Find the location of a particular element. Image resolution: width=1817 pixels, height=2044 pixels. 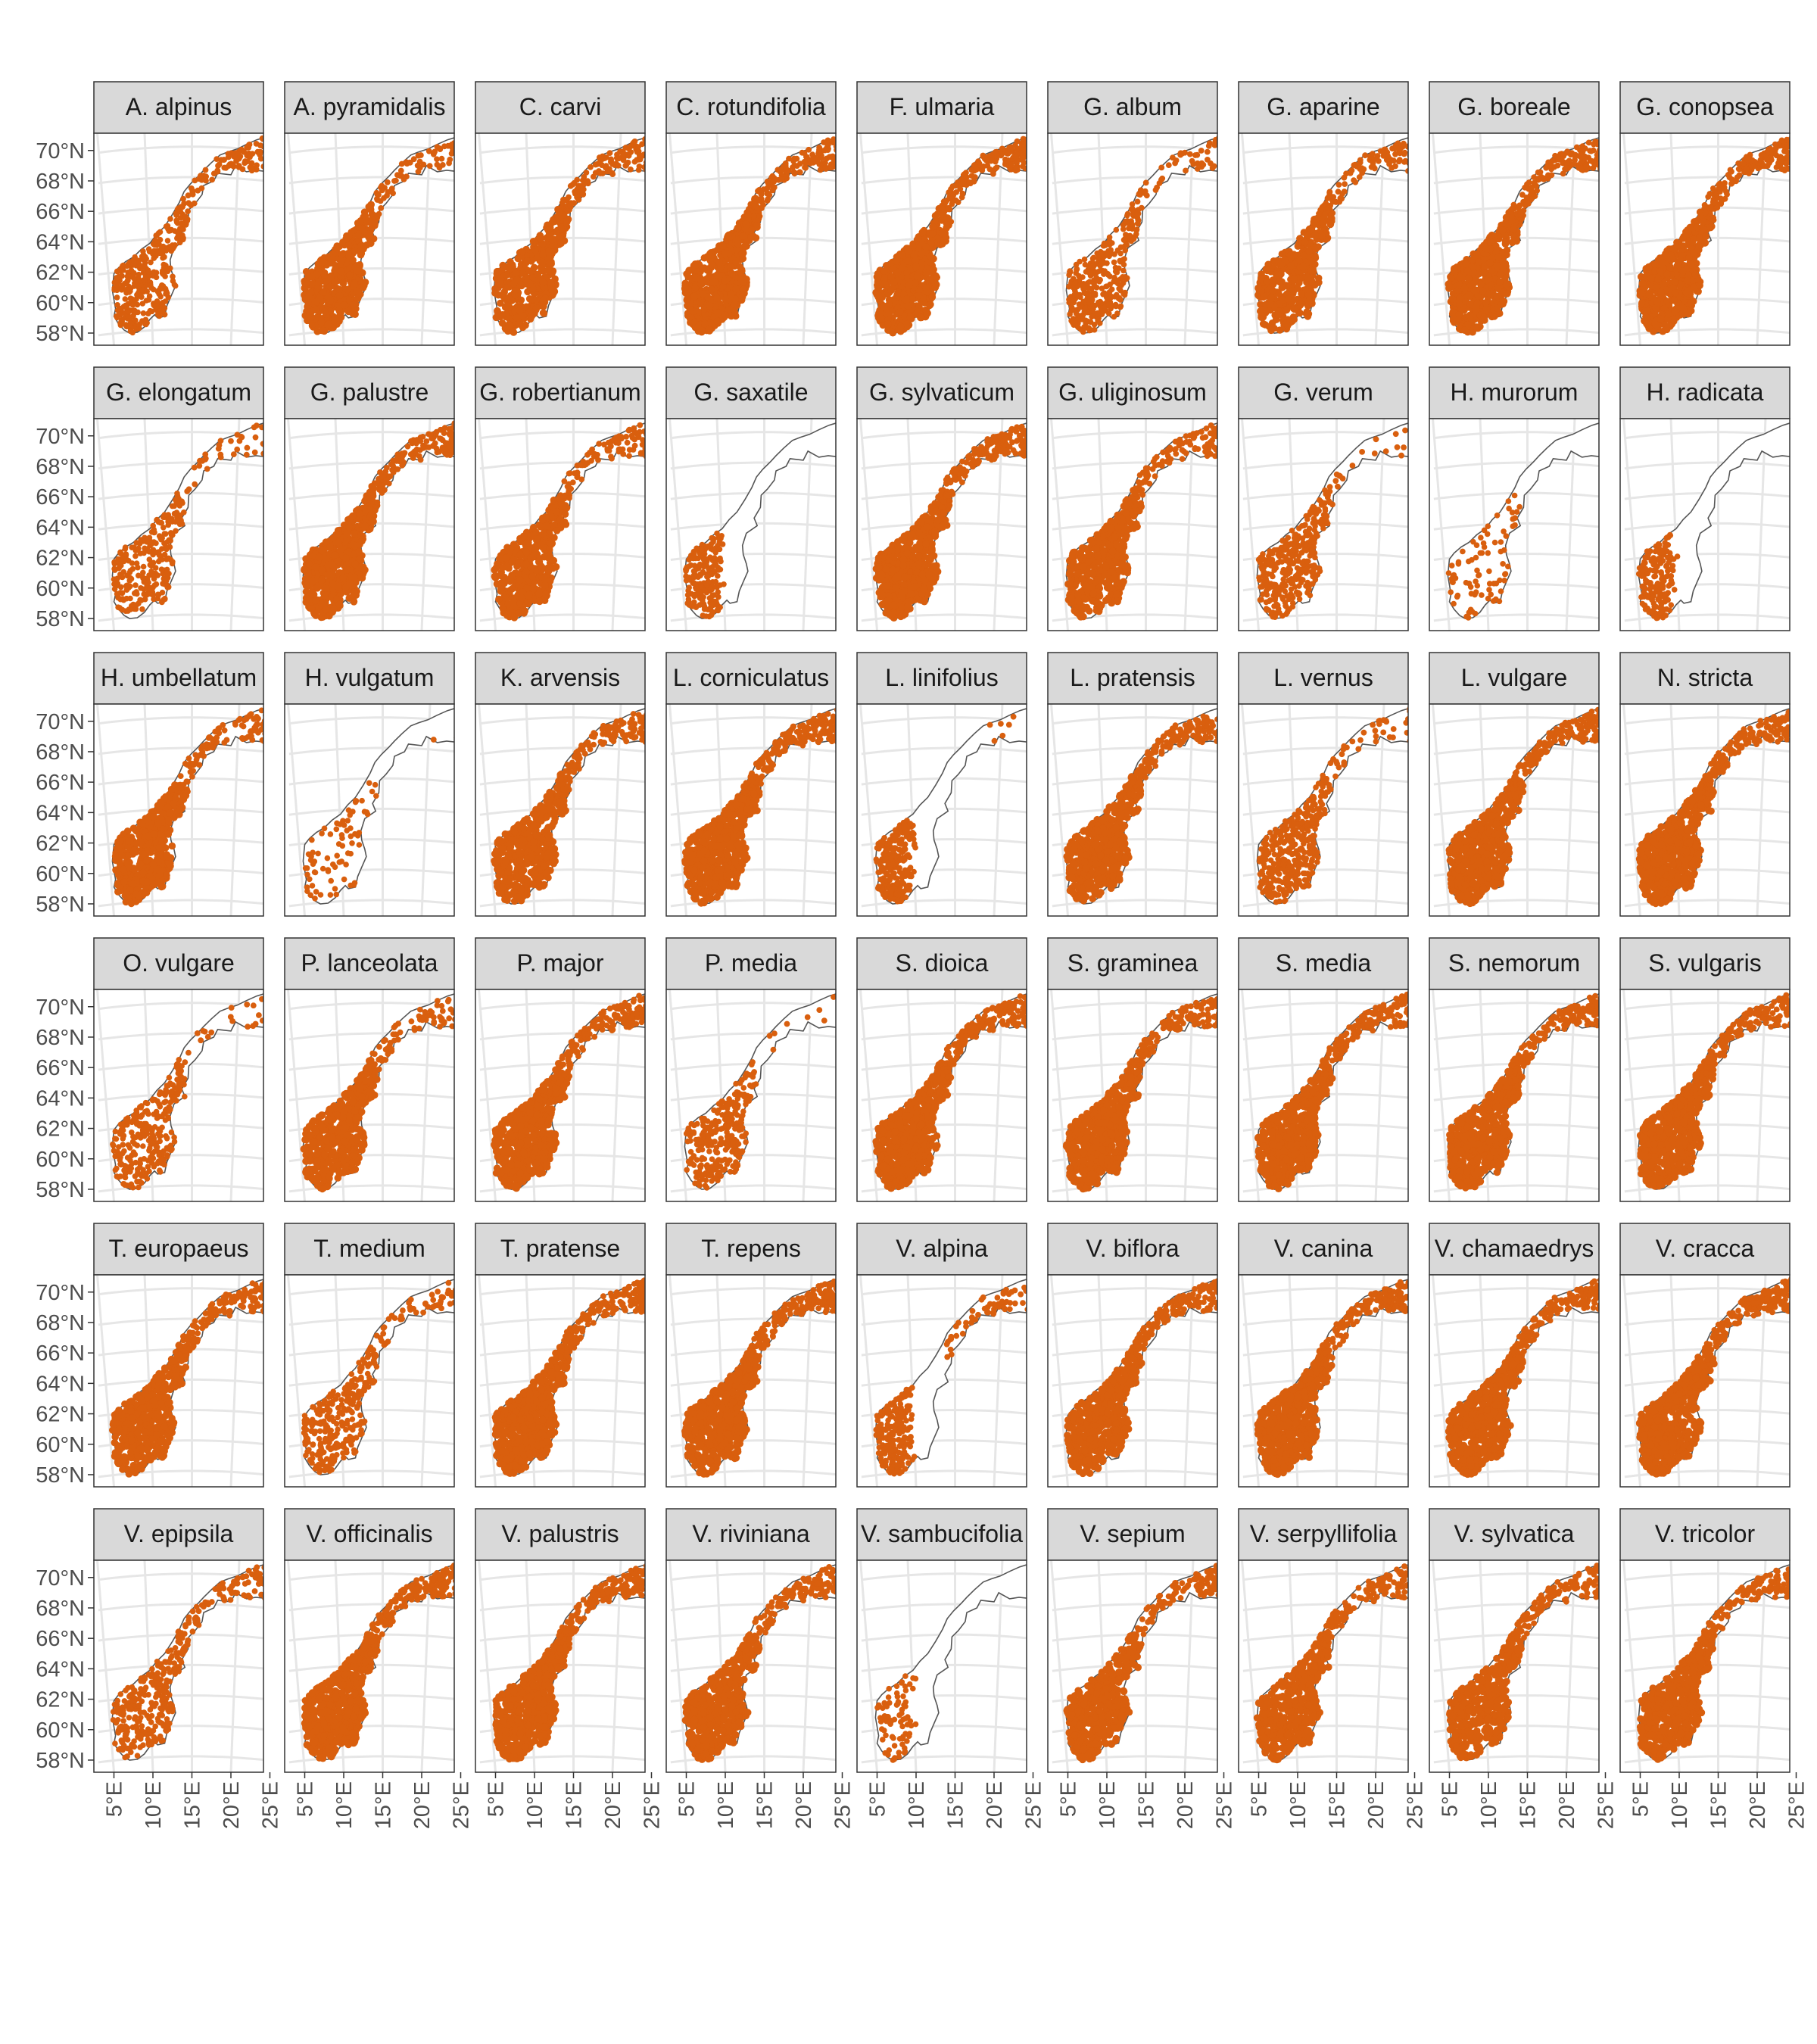

facet-label: G. aparine is located at coordinates (1323, 106).